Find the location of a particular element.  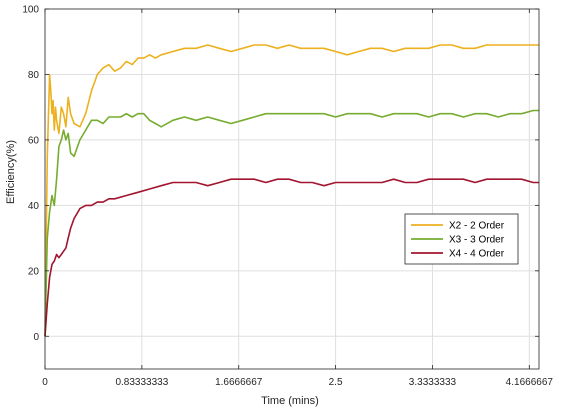

x-tick-label: 2.5 is located at coordinates (336, 382).